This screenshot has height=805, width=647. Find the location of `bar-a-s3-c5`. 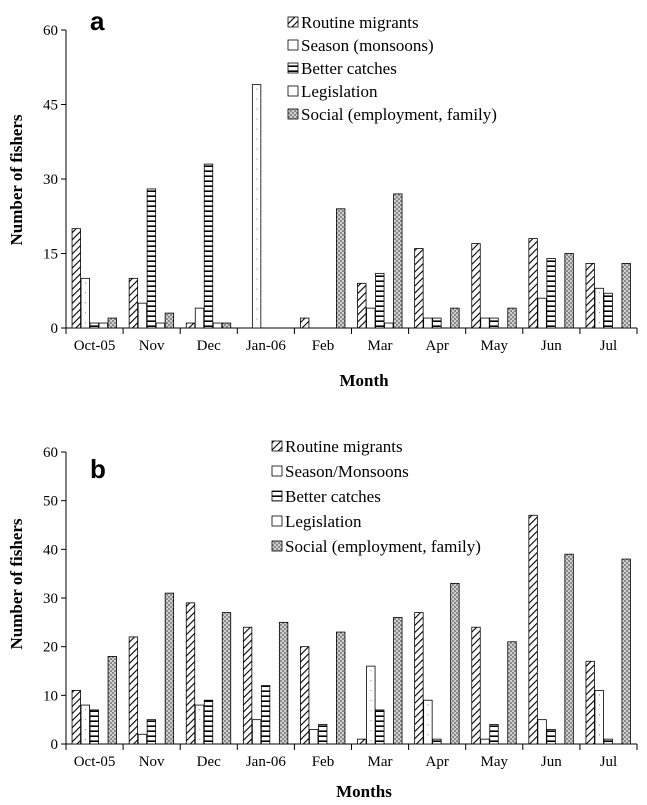

bar-a-s3-c5 is located at coordinates (389, 325).